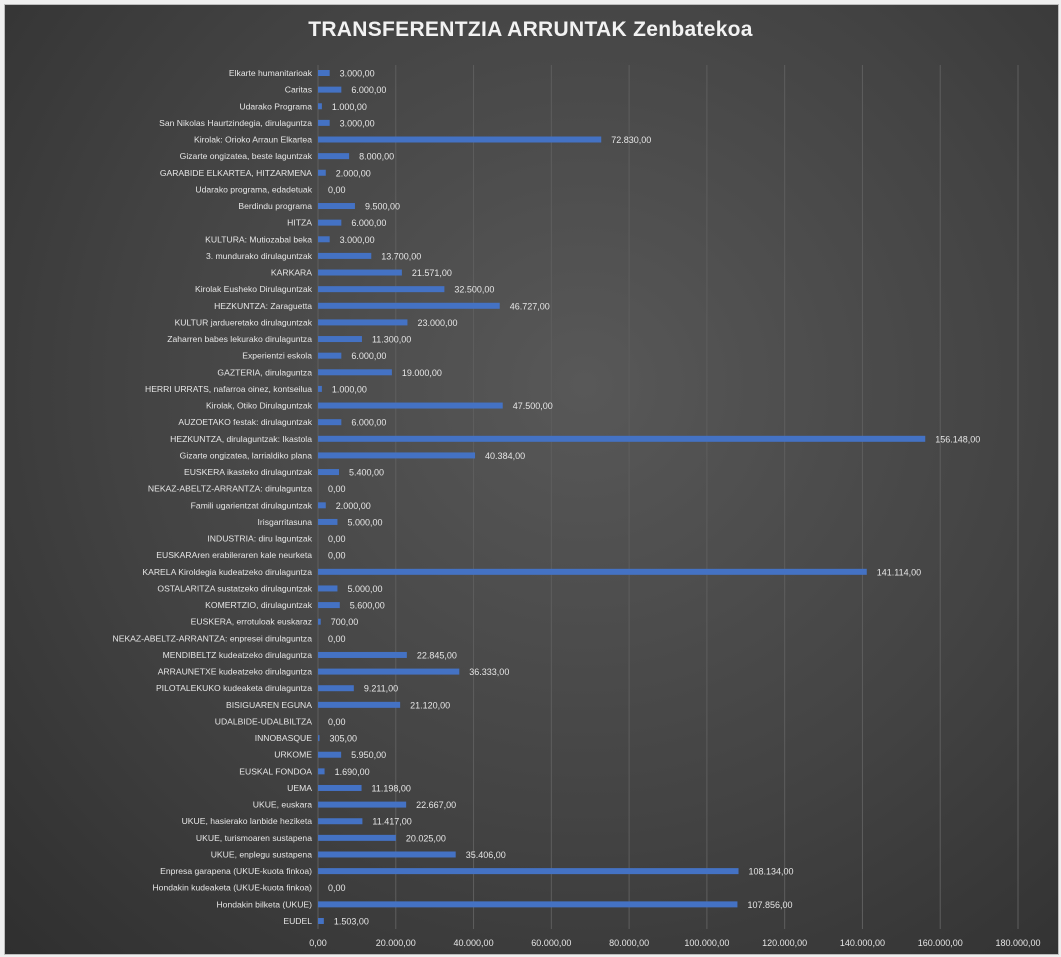  I want to click on data-label: 40.384,00, so click(505, 456).